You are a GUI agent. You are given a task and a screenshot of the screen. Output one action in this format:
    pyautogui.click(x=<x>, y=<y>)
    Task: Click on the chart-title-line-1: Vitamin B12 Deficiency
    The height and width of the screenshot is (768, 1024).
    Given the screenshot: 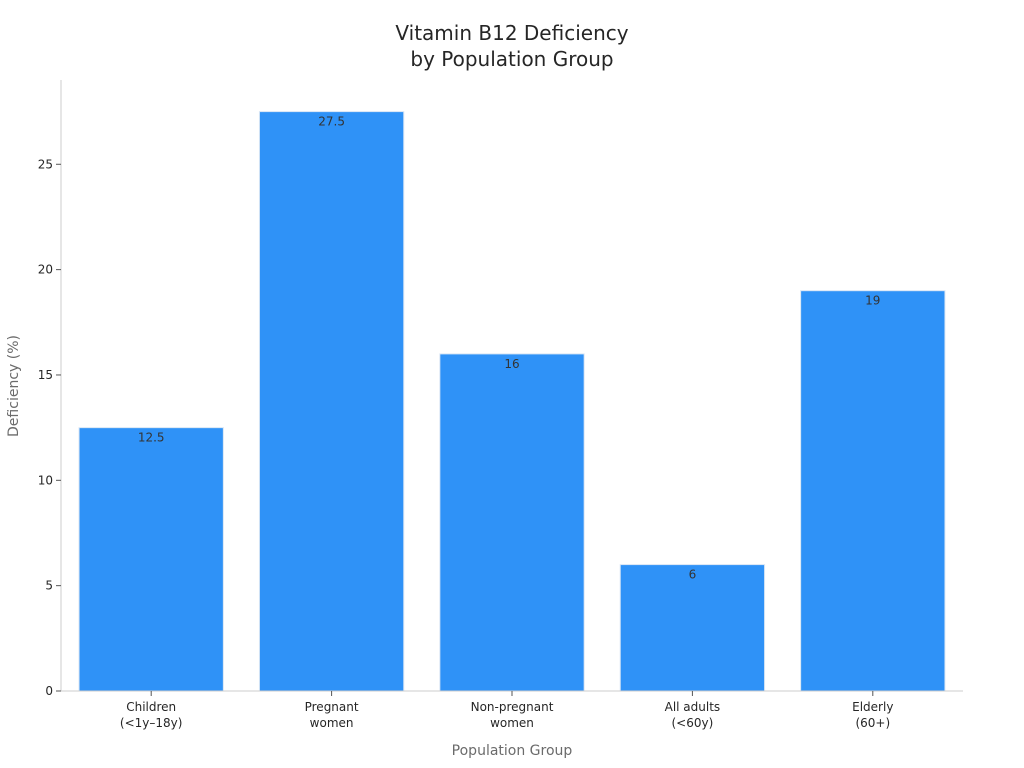 What is the action you would take?
    pyautogui.click(x=511, y=33)
    